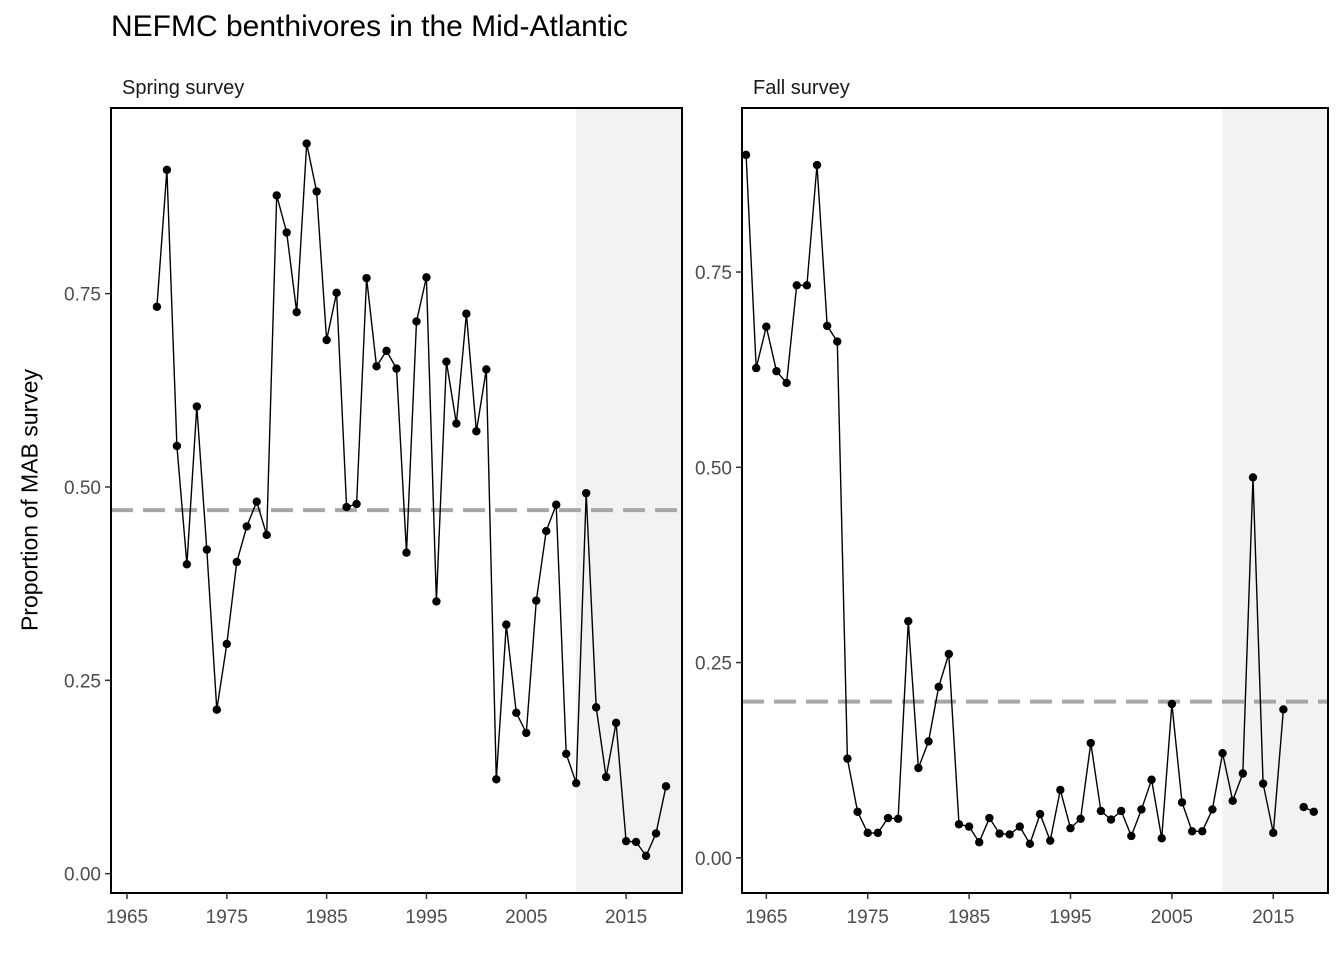 This screenshot has width=1344, height=960. I want to click on panel-strip-label: Fall survey, so click(801, 88).